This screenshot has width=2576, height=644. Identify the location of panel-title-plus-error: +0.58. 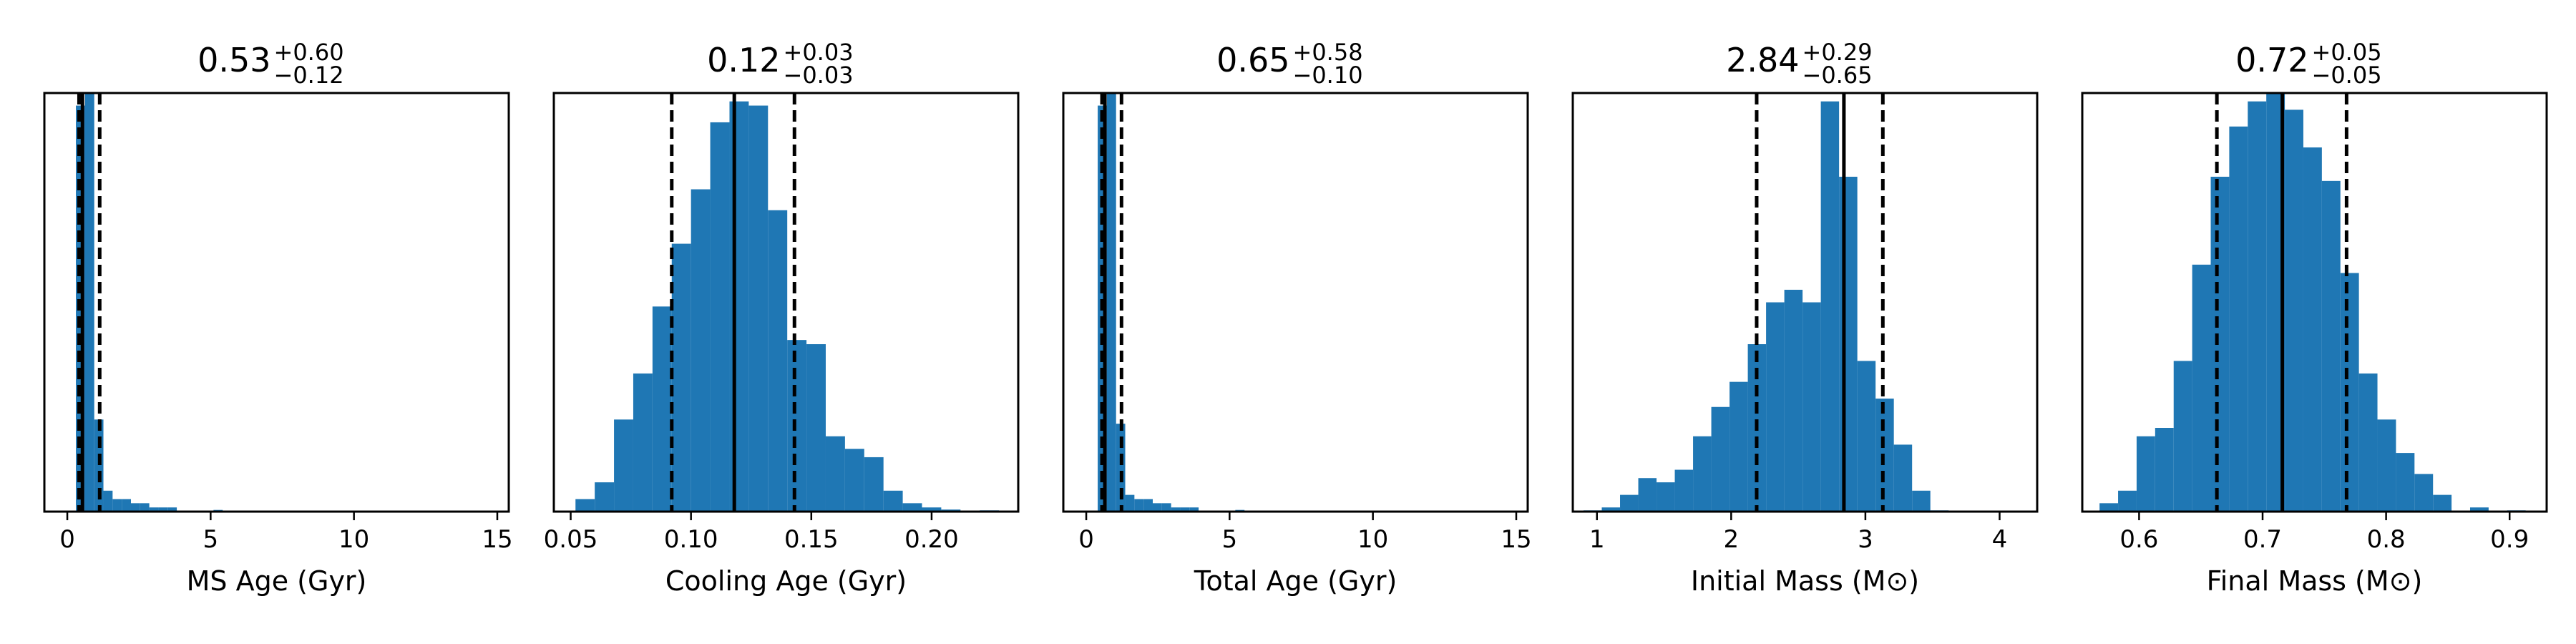
(1328, 52).